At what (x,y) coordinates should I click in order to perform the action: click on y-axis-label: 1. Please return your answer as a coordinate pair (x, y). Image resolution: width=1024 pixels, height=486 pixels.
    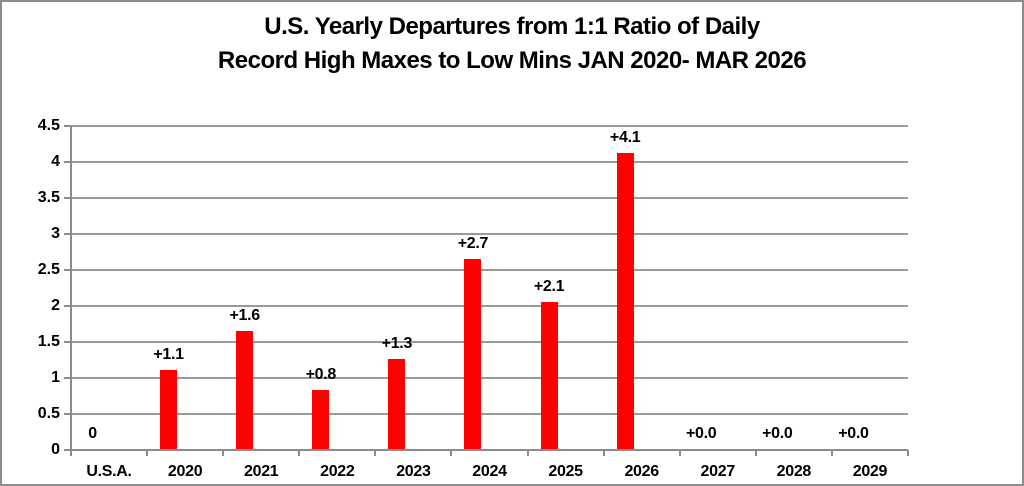
    Looking at the image, I should click on (55, 377).